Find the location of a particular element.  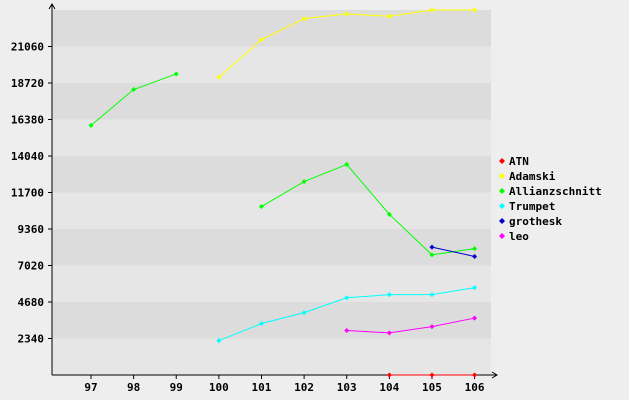

series-trumpet is located at coordinates (347, 314).